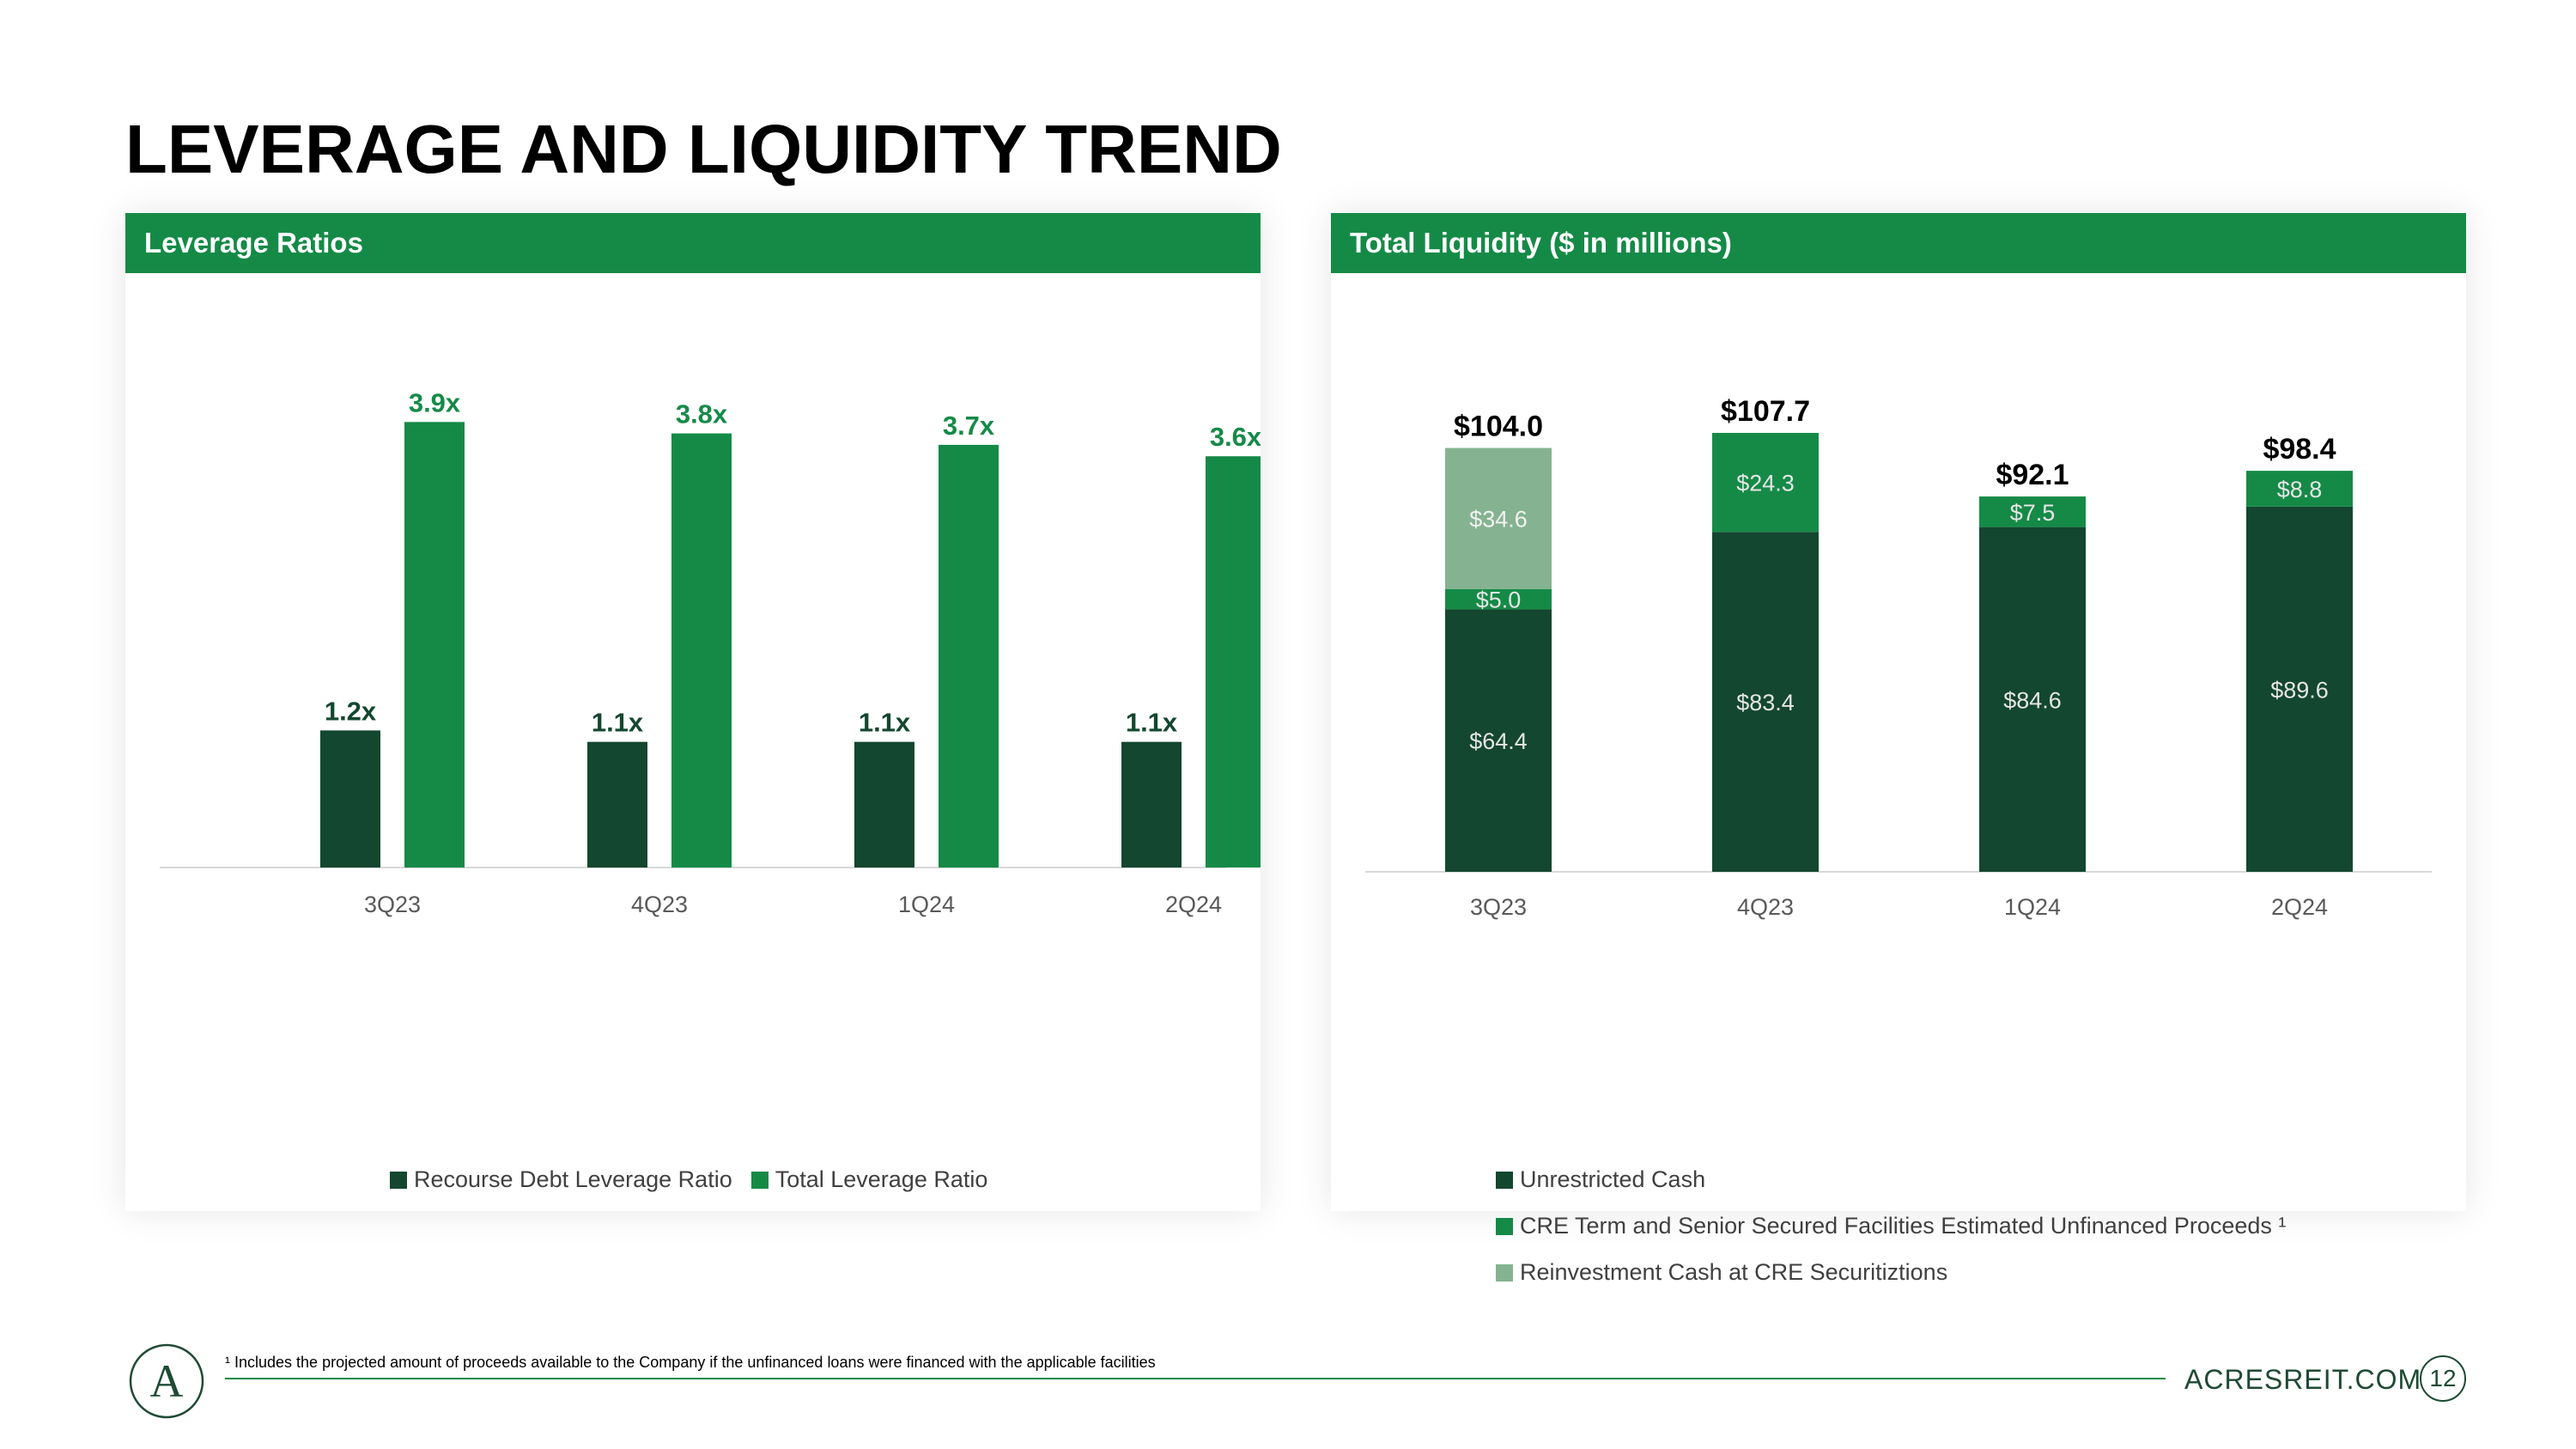 Image resolution: width=2576 pixels, height=1449 pixels. I want to click on segment-cre-term-2Q24, so click(2299, 489).